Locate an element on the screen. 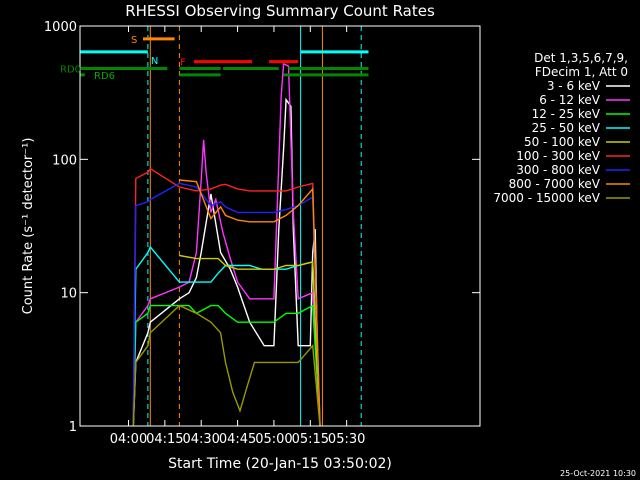  y-tick-label-1: 10 is located at coordinates (68, 294).